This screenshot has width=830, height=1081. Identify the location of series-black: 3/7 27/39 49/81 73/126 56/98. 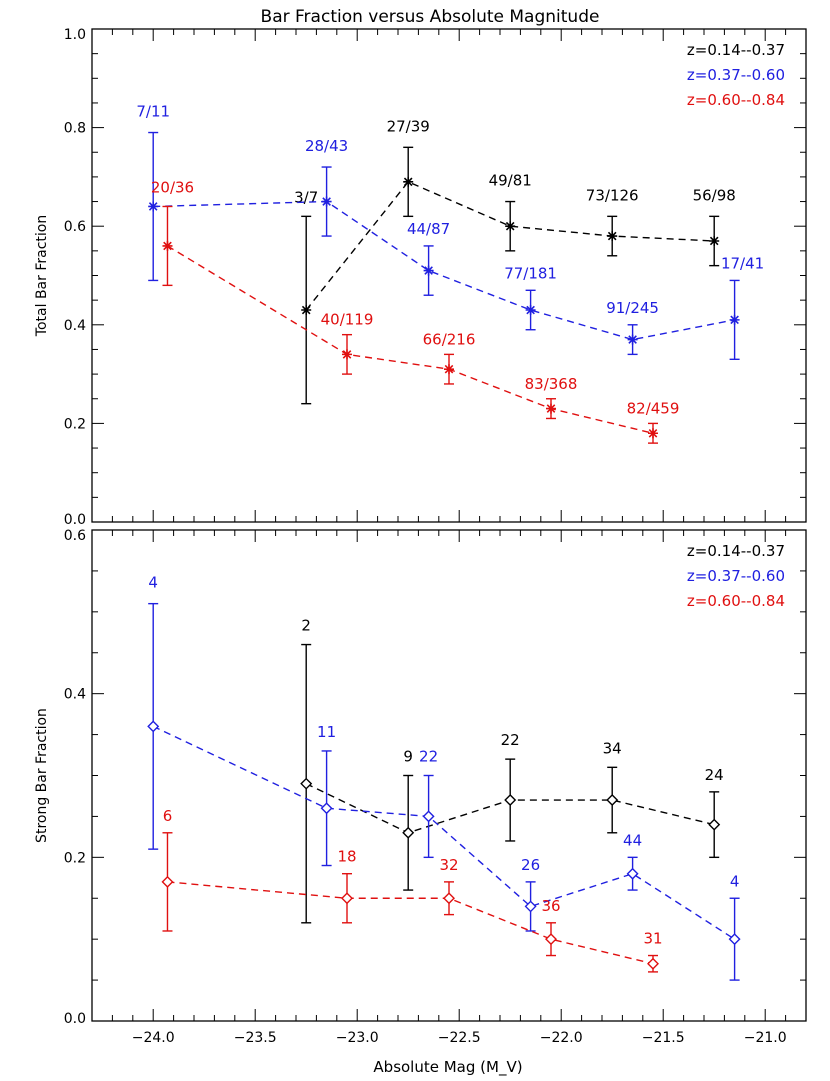
(515, 261).